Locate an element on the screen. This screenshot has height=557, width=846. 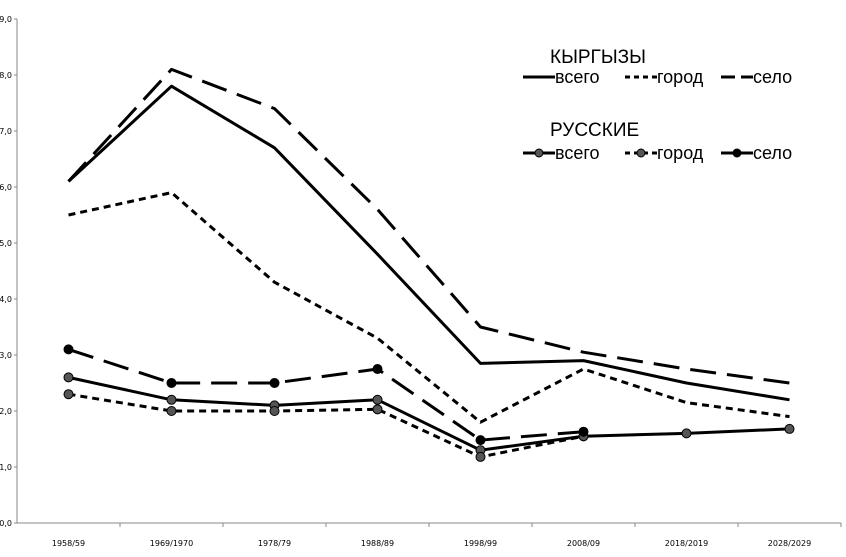
y-tick-label: 7,0 is located at coordinates (6, 131).